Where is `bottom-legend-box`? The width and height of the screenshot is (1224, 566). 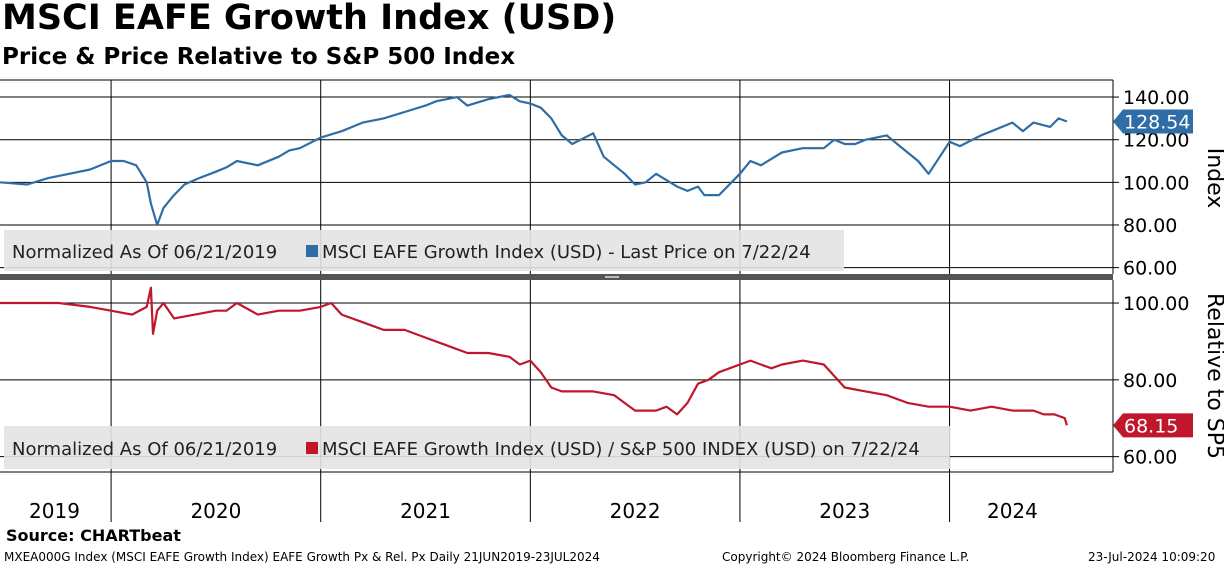
bottom-legend-box is located at coordinates (477, 447).